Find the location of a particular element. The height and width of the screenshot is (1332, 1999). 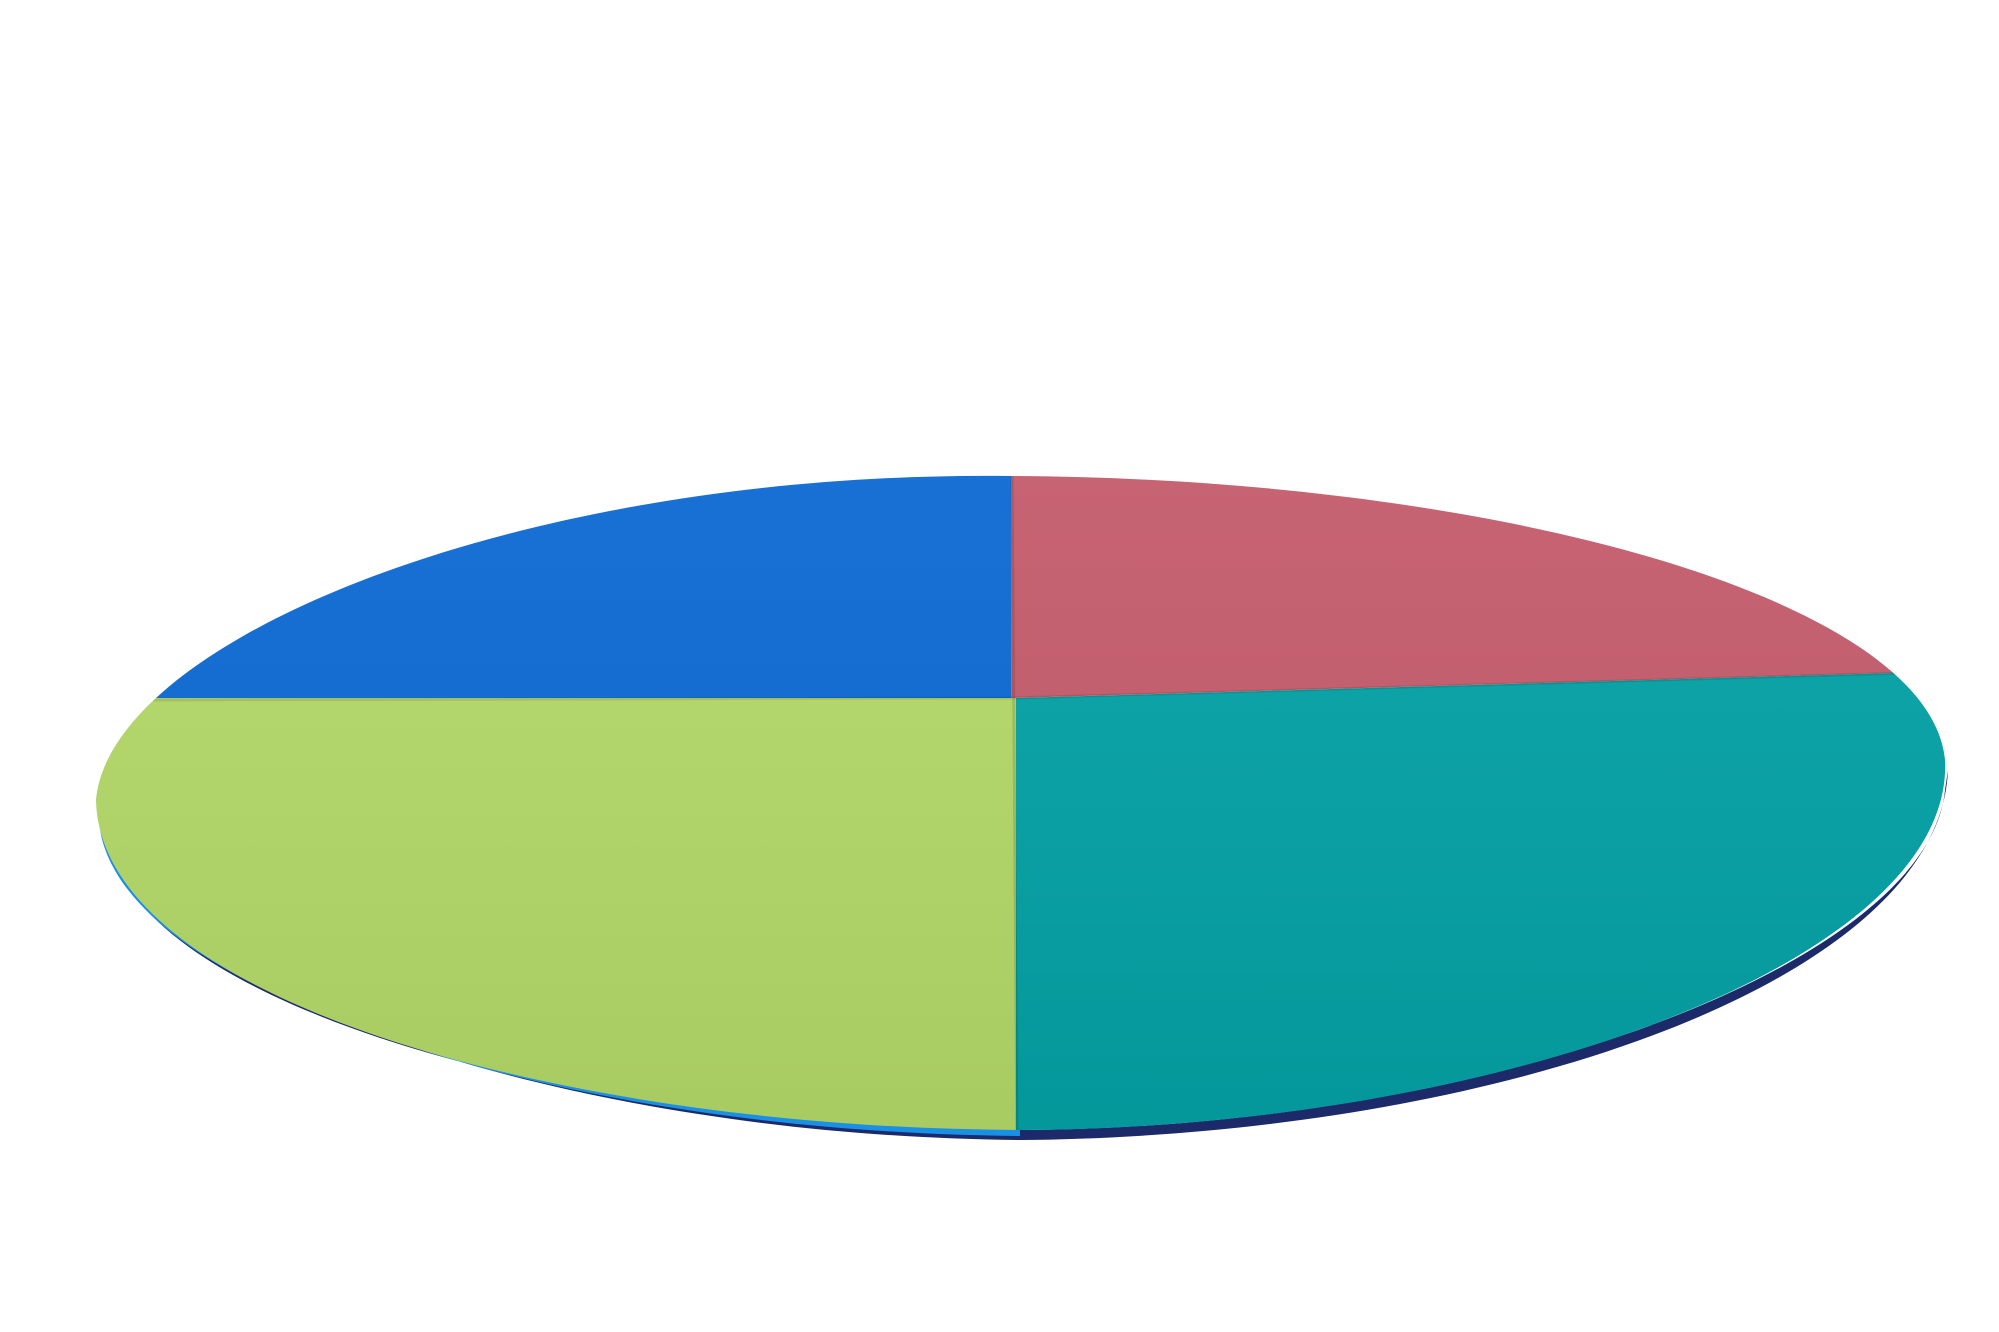

seam-horizontal is located at coordinates (1020, 686).